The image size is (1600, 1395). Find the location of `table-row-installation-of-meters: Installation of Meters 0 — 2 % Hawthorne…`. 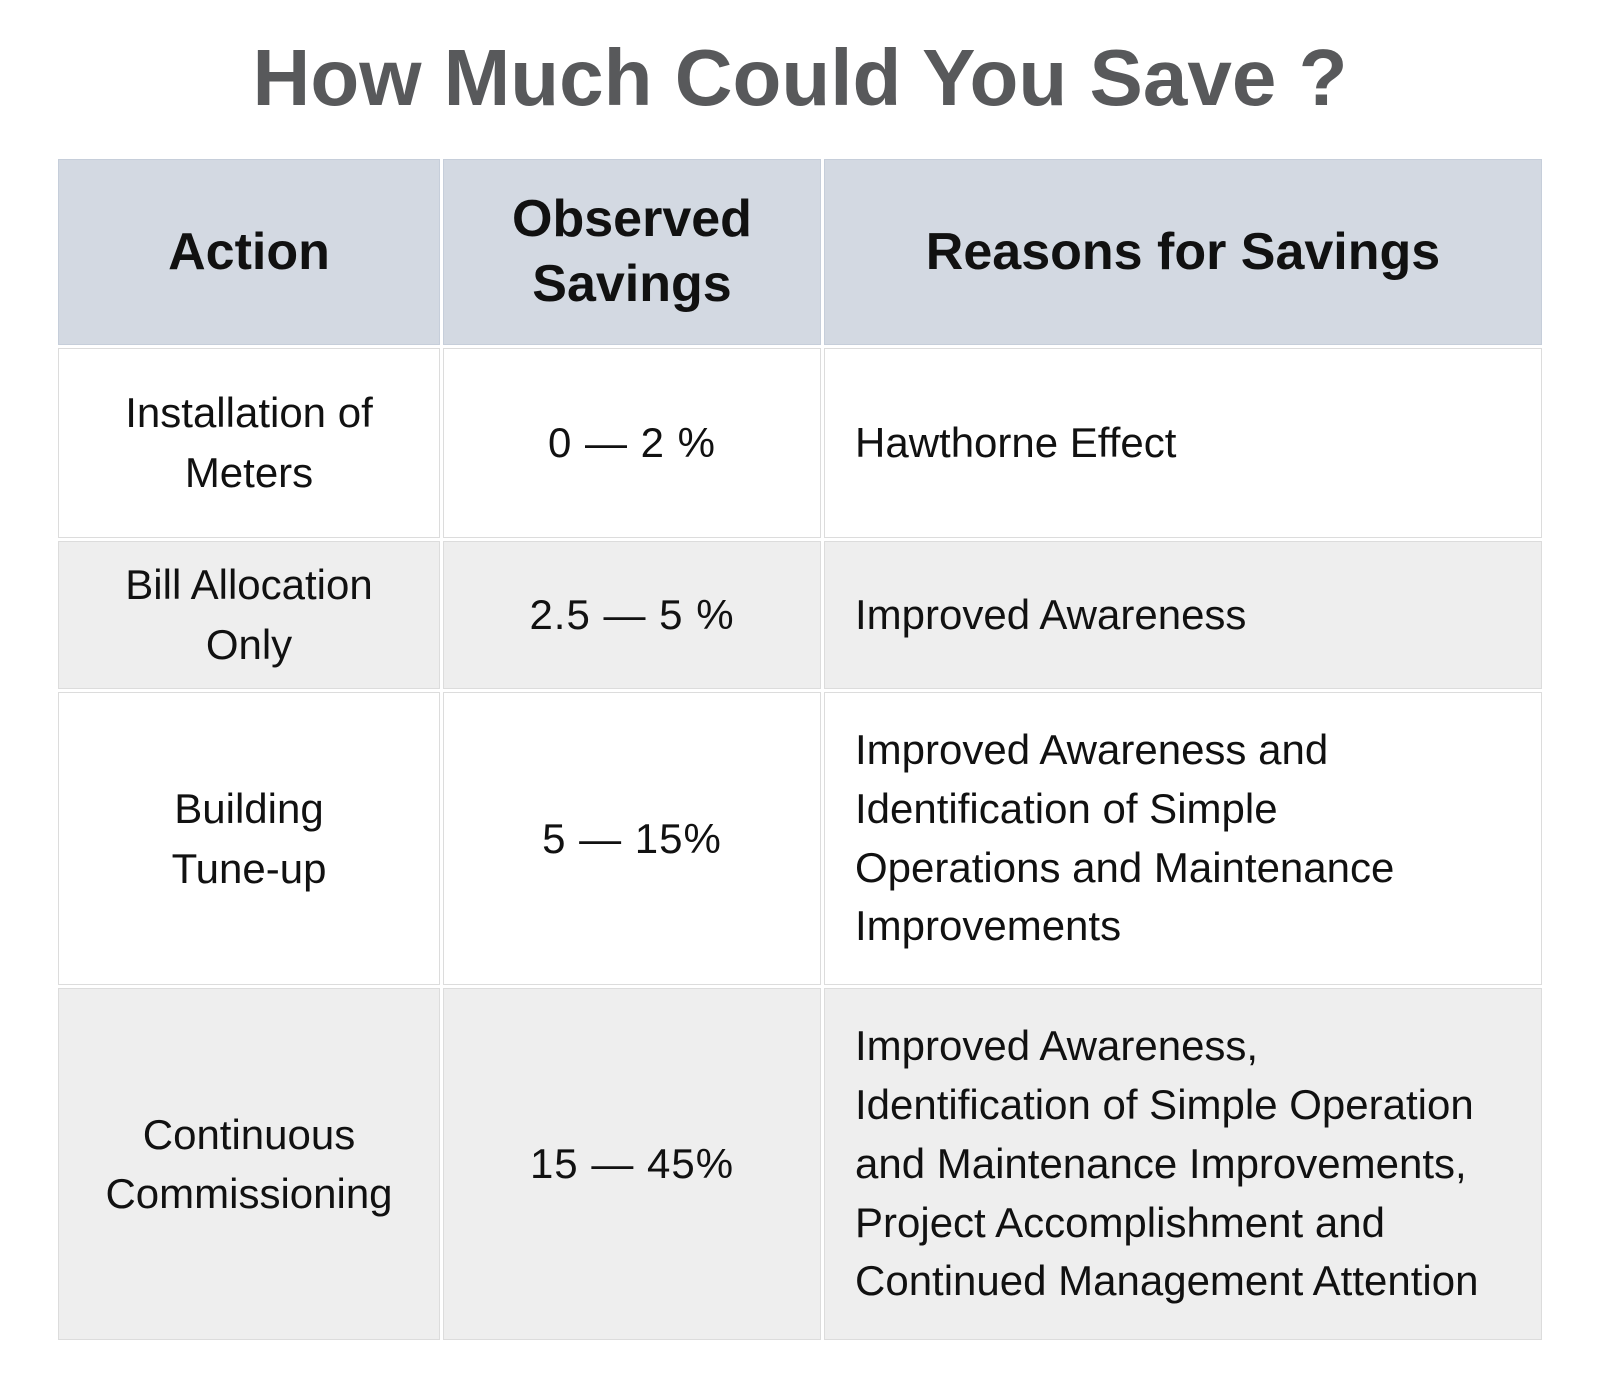

table-row-installation-of-meters: Installation of Meters 0 — 2 % Hawthorne… is located at coordinates (800, 443).